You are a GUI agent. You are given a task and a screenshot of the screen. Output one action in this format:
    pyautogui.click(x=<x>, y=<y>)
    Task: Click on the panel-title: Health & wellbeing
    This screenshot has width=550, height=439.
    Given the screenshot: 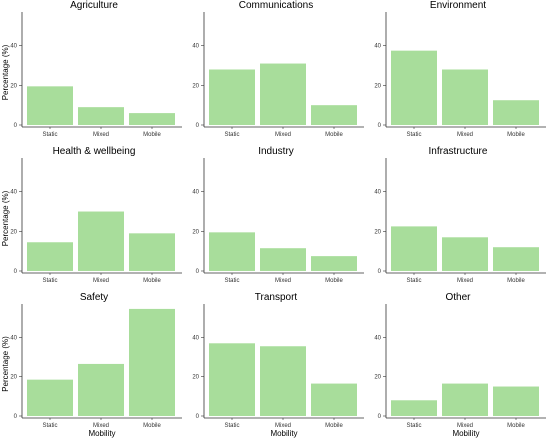 What is the action you would take?
    pyautogui.click(x=94, y=151)
    